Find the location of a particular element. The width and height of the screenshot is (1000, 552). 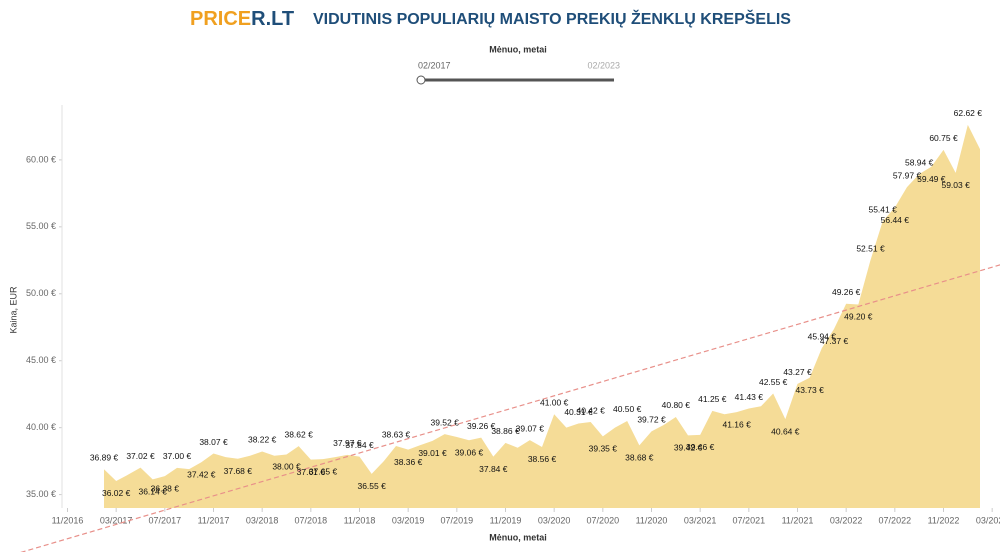

data-label: 37.61 € is located at coordinates (311, 472).